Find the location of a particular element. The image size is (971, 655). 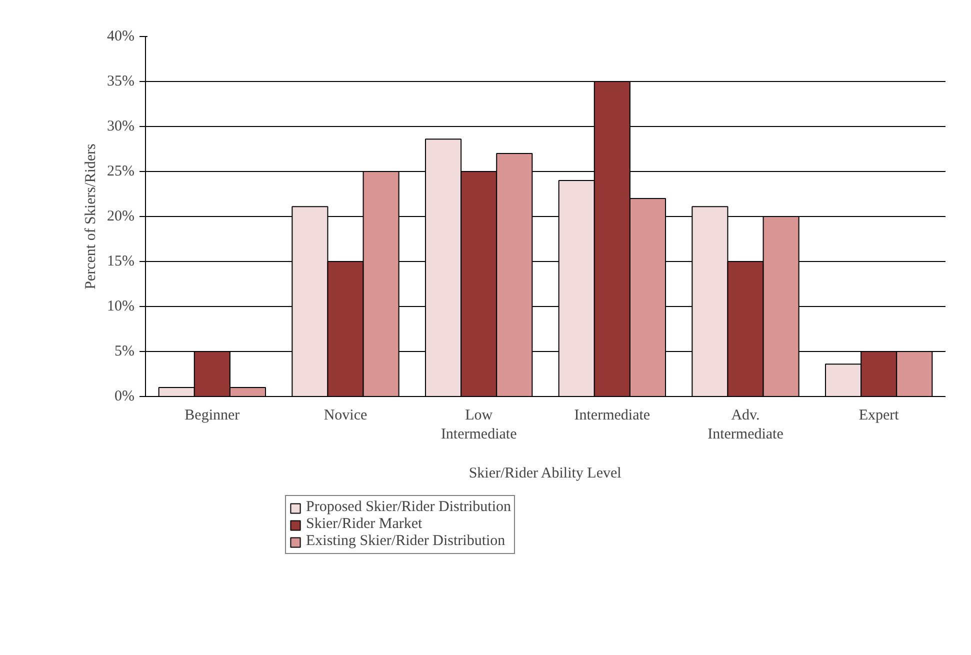

y-tick-label: 30% is located at coordinates (121, 126).